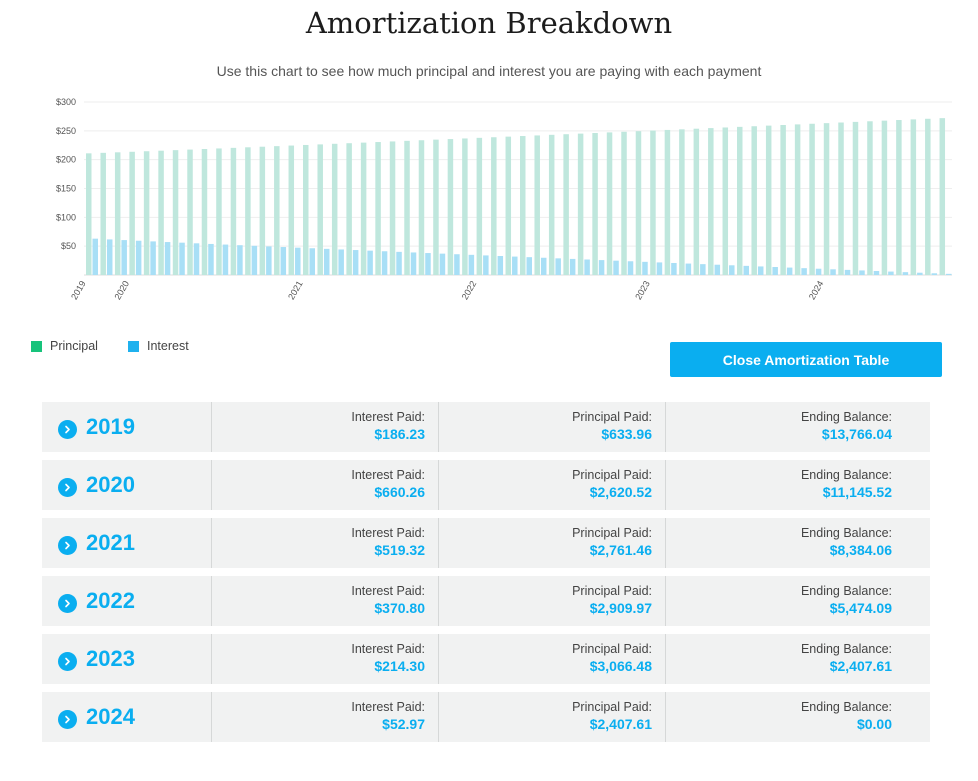 The height and width of the screenshot is (781, 978). I want to click on principal-paid-cell: Principal Paid: $633.96, so click(552, 427).